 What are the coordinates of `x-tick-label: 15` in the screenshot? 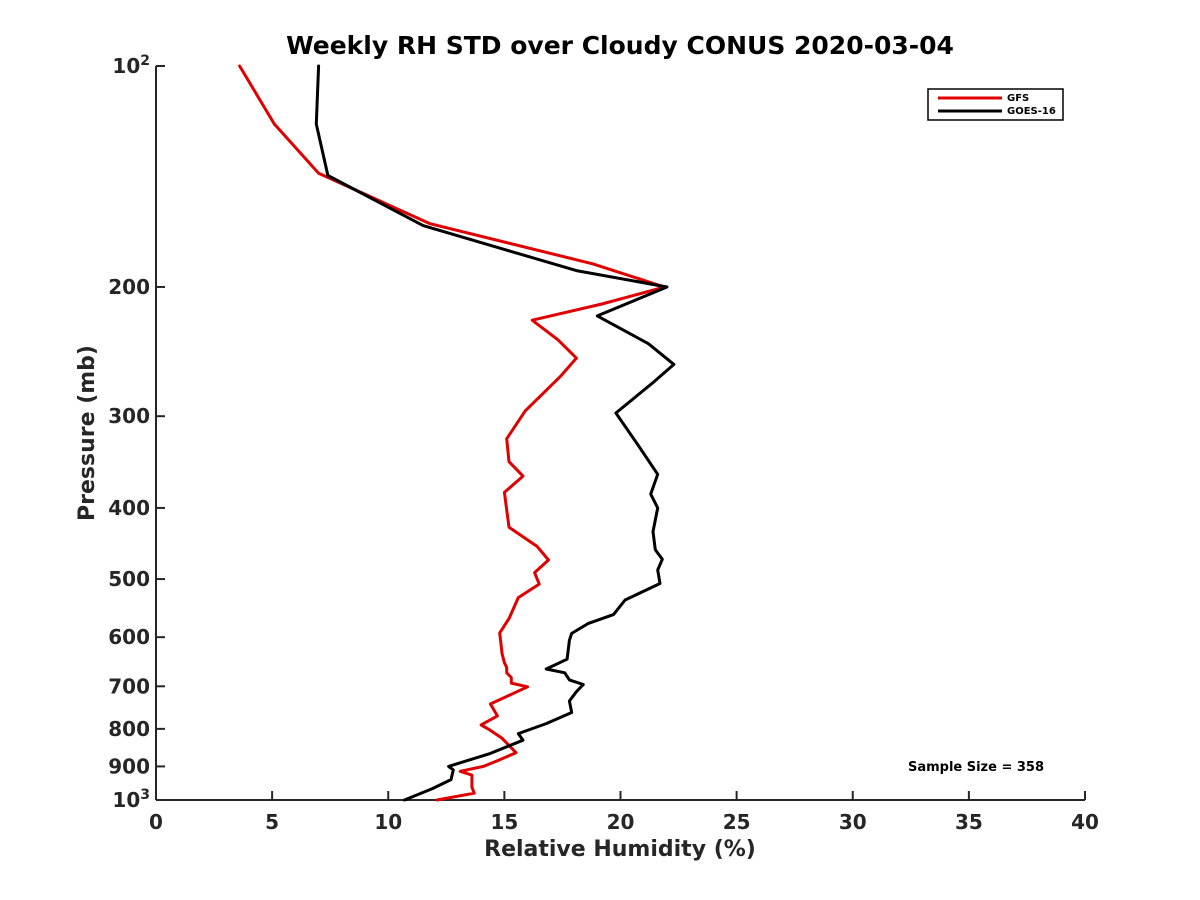 It's located at (504, 822).